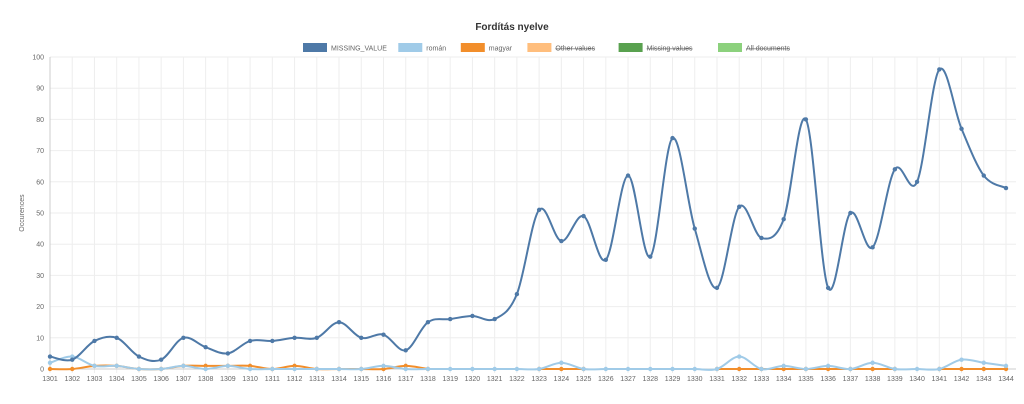 The width and height of the screenshot is (1024, 404). I want to click on legend-item-label: magyar, so click(501, 49).